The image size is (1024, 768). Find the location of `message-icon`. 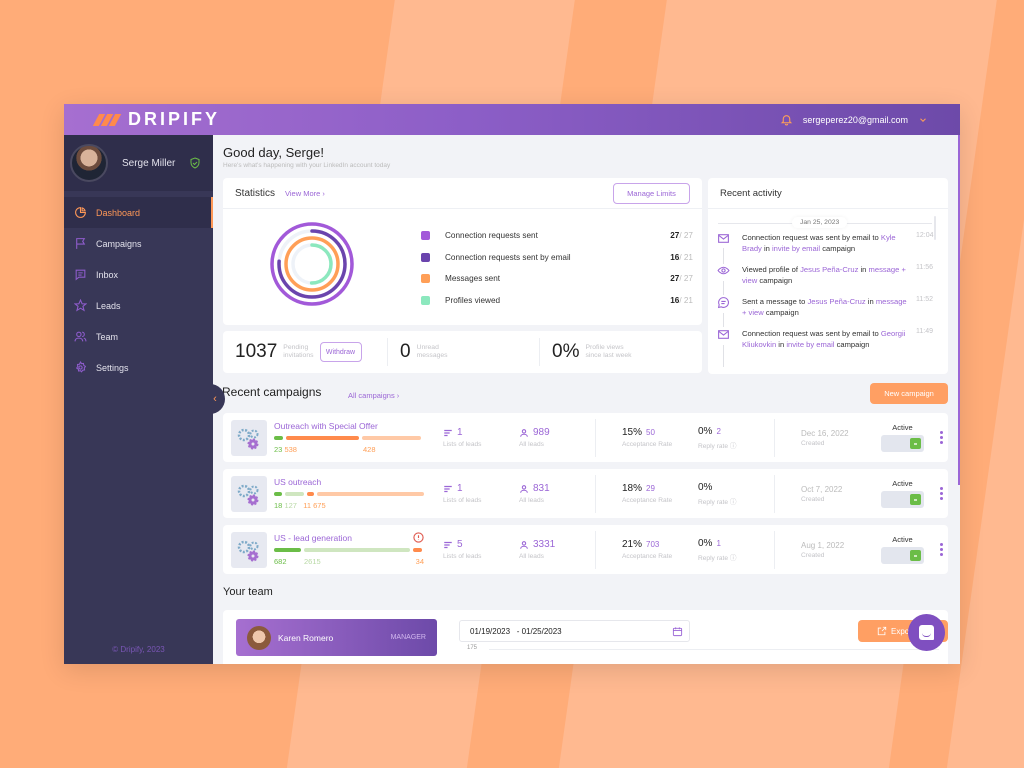

message-icon is located at coordinates (80, 275).